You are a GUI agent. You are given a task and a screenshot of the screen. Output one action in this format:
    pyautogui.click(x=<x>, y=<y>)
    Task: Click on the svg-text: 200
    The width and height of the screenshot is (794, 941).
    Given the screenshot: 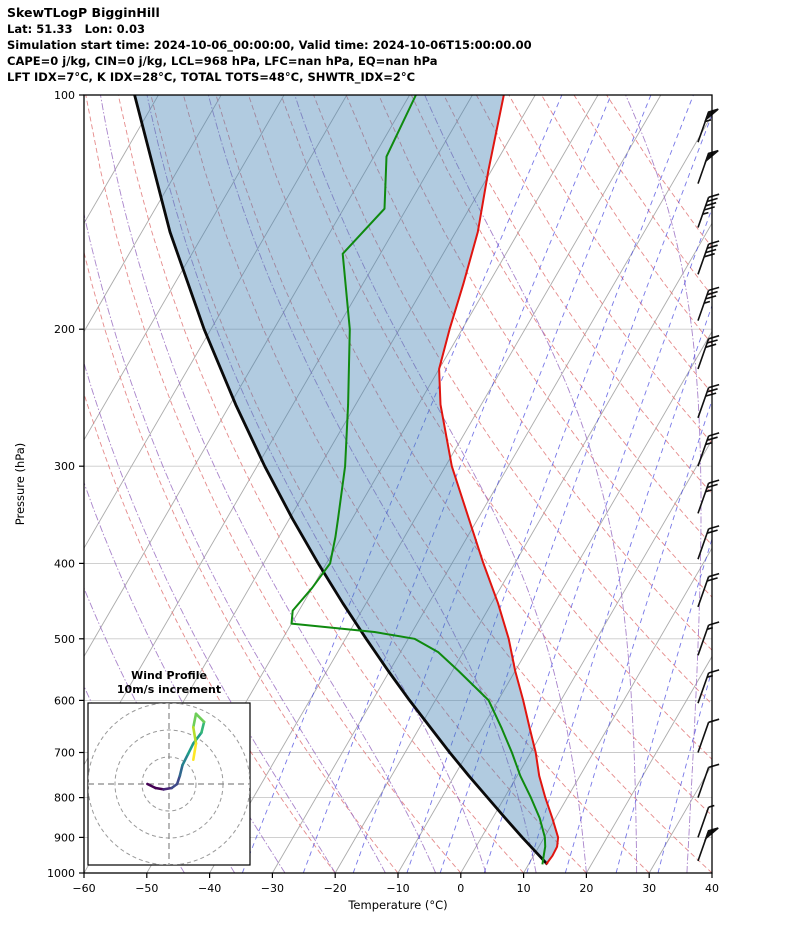 What is the action you would take?
    pyautogui.click(x=64, y=329)
    